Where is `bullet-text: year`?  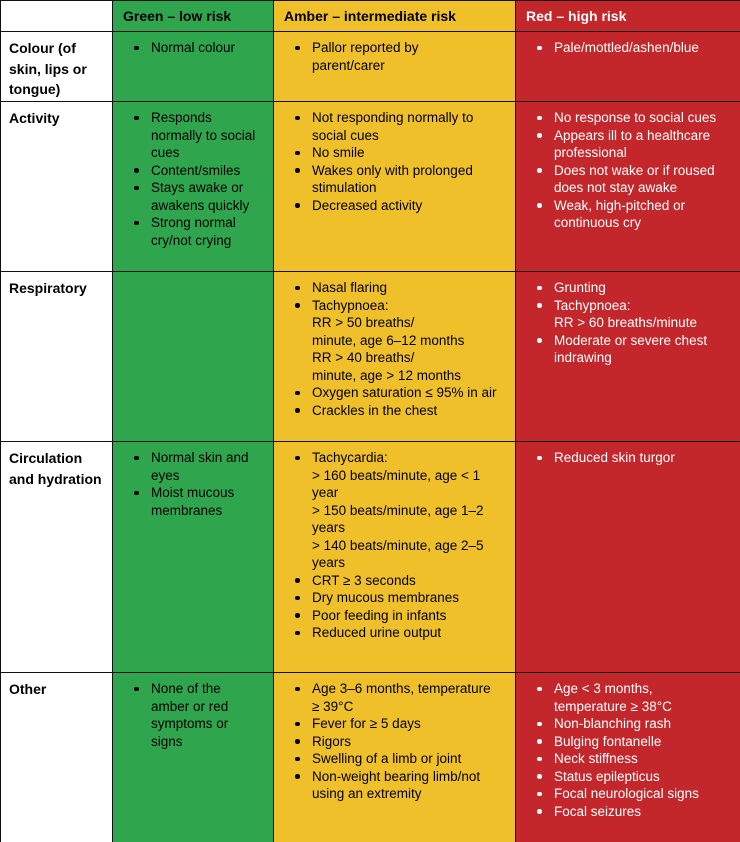
bullet-text: year is located at coordinates (325, 492).